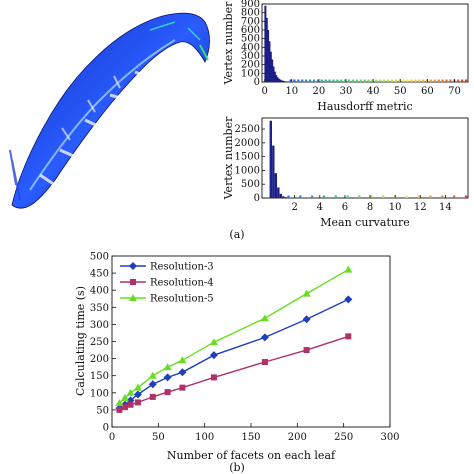  I want to click on x-tick-label: 300, so click(389, 437).